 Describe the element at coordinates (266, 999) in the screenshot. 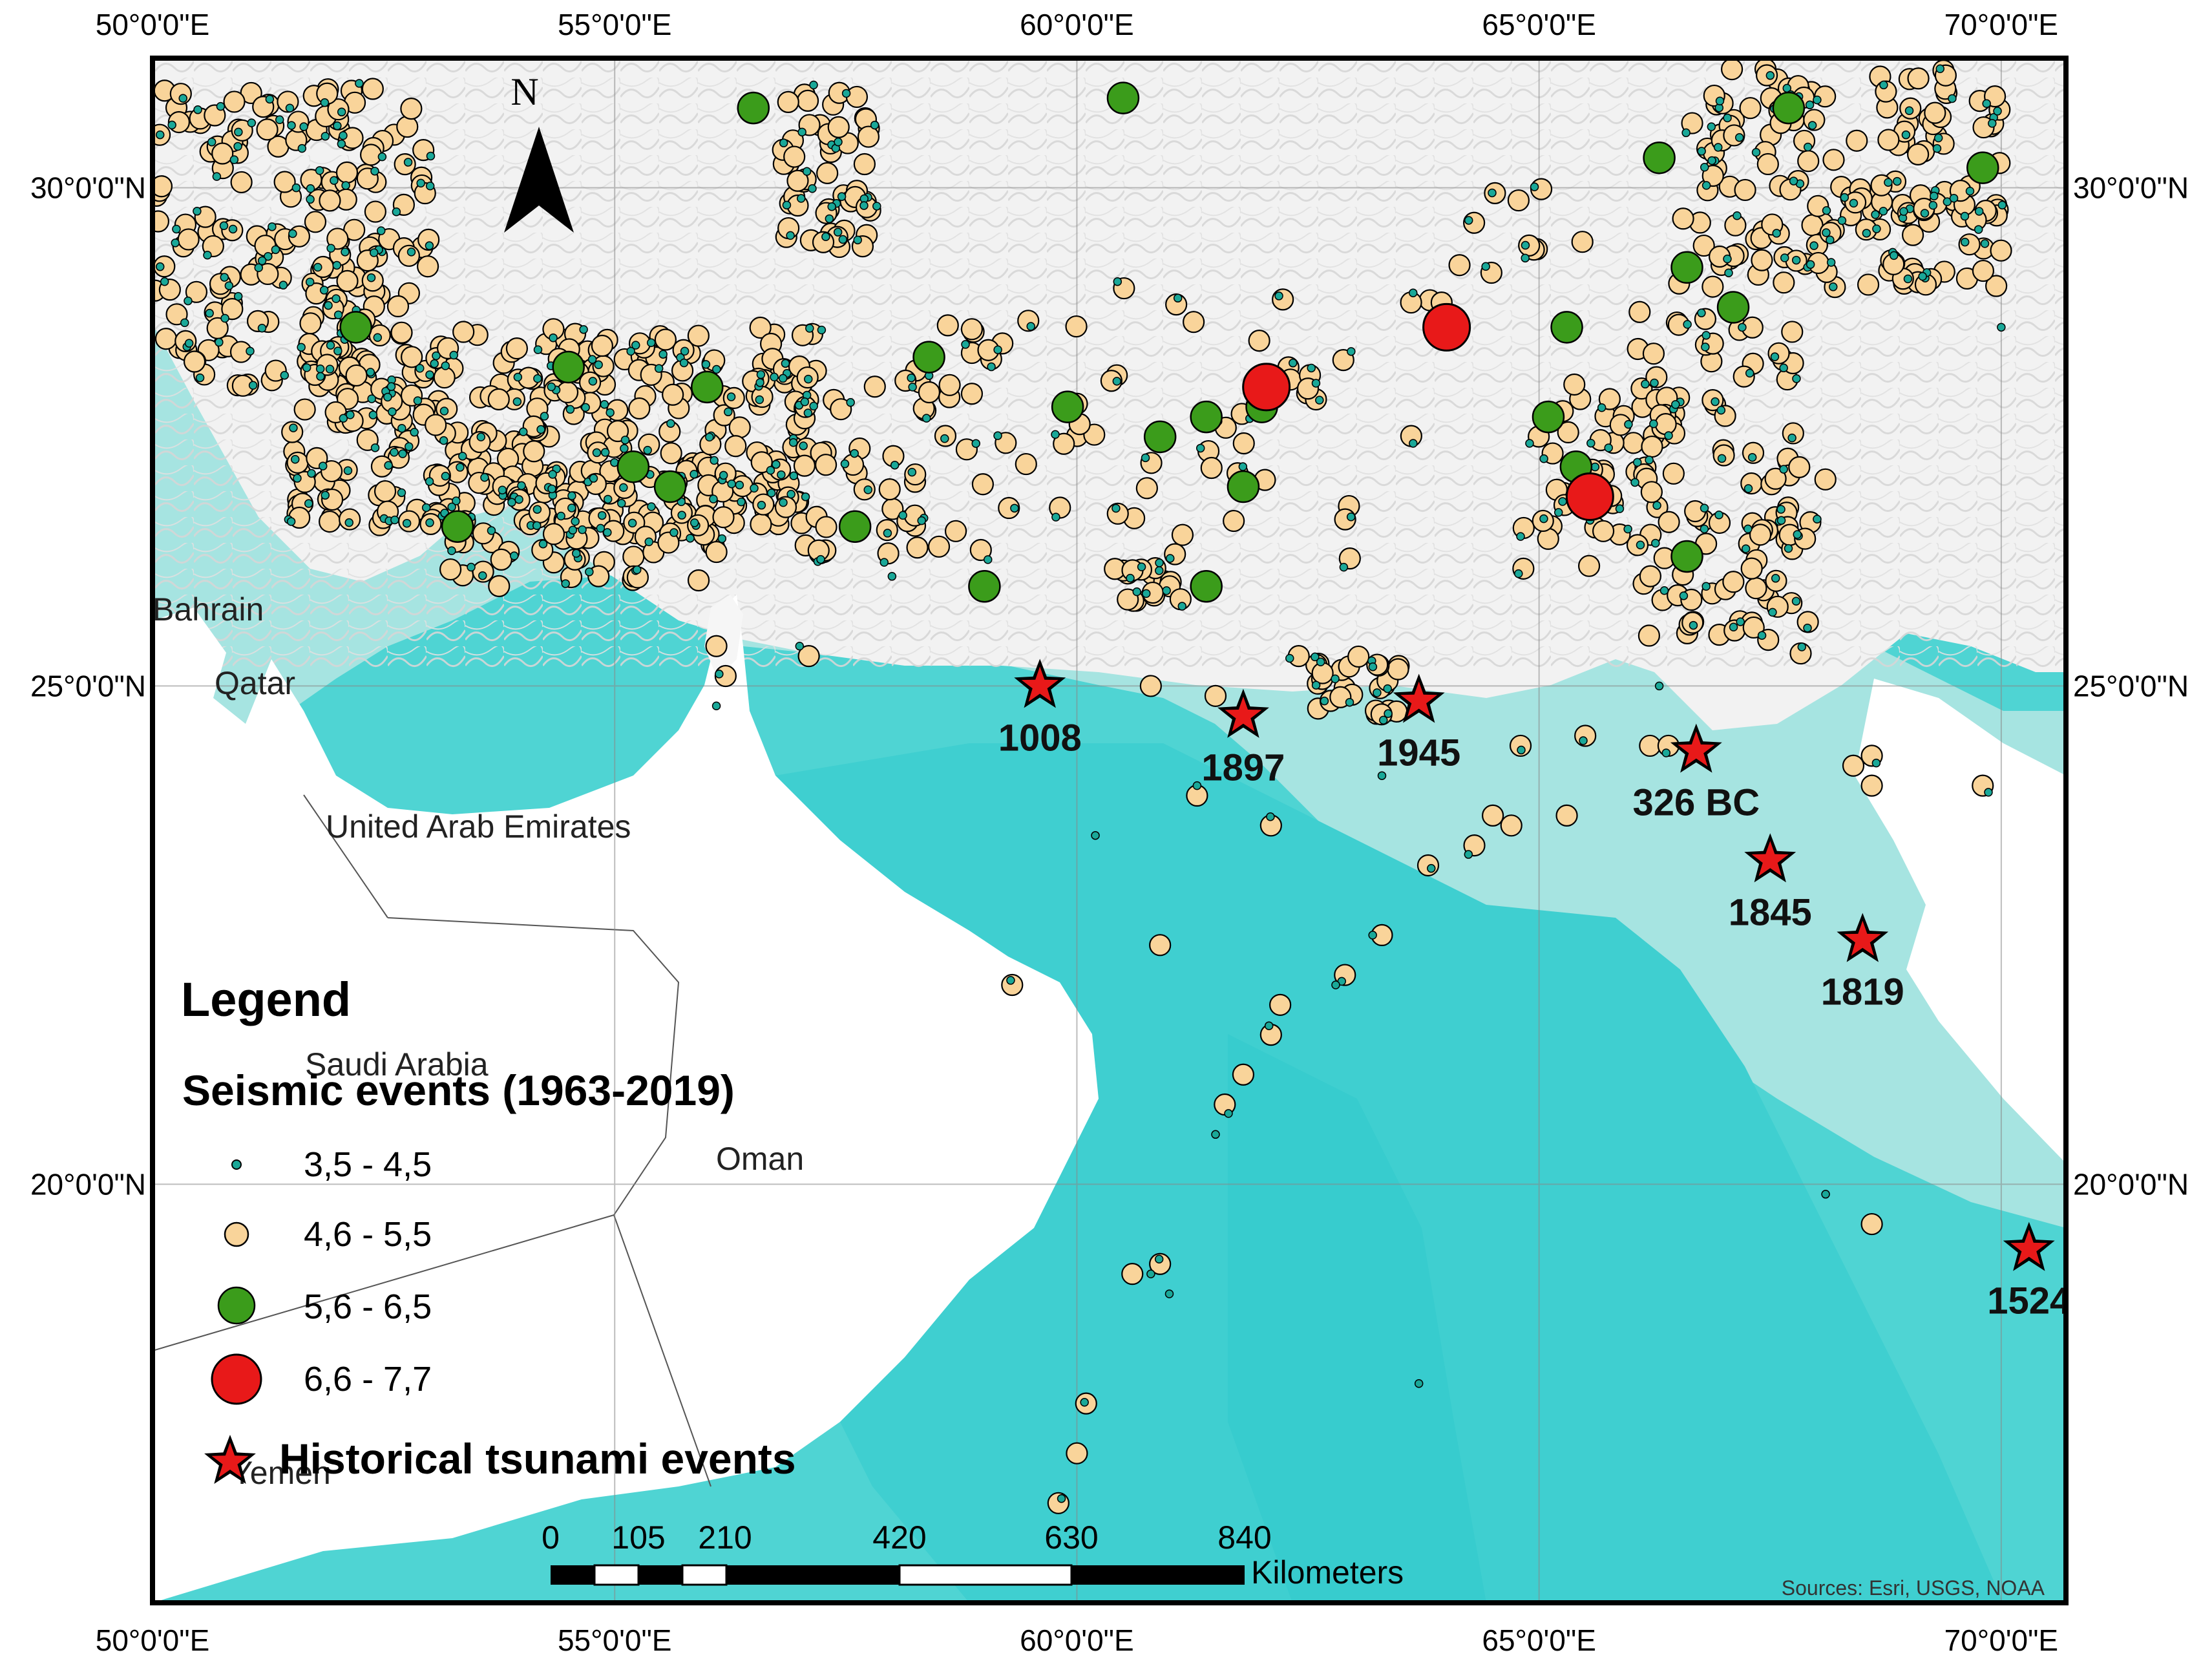

I see `legend-title: Legend` at that location.